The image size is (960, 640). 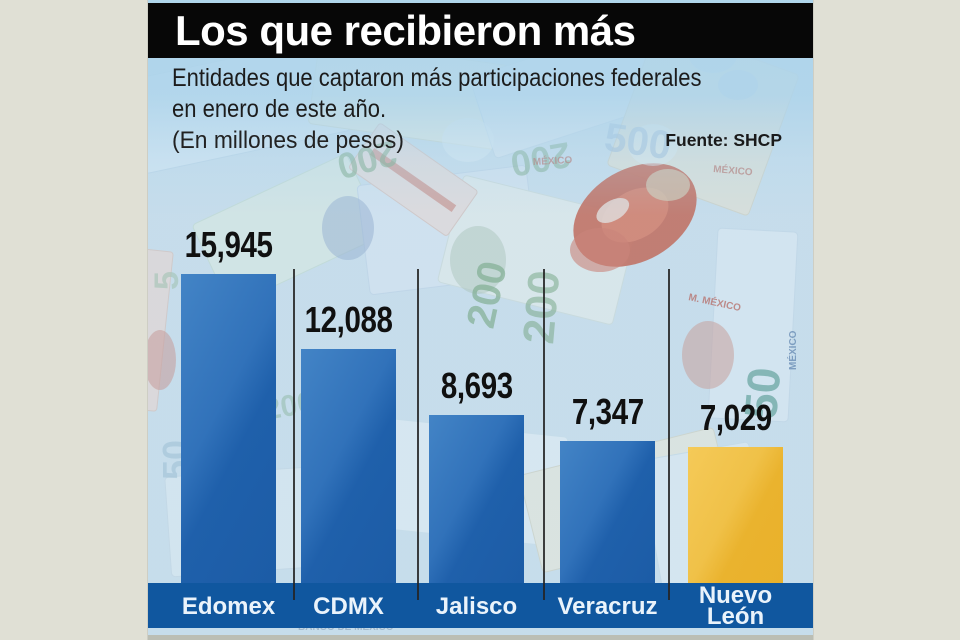 What do you see at coordinates (288, 140) in the screenshot?
I see `units-note: (En millones de pesos)` at bounding box center [288, 140].